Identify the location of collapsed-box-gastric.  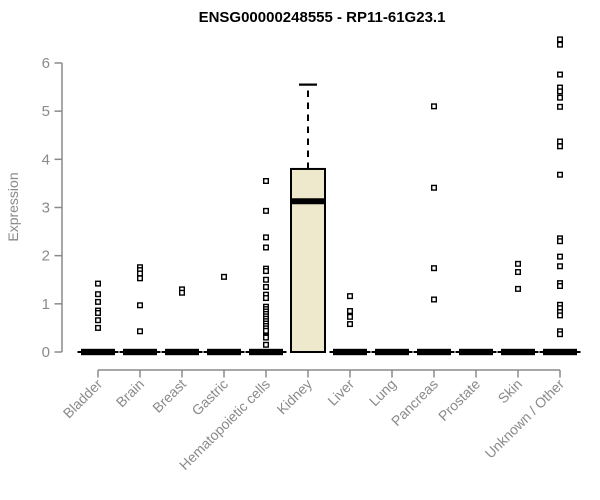
(224, 352).